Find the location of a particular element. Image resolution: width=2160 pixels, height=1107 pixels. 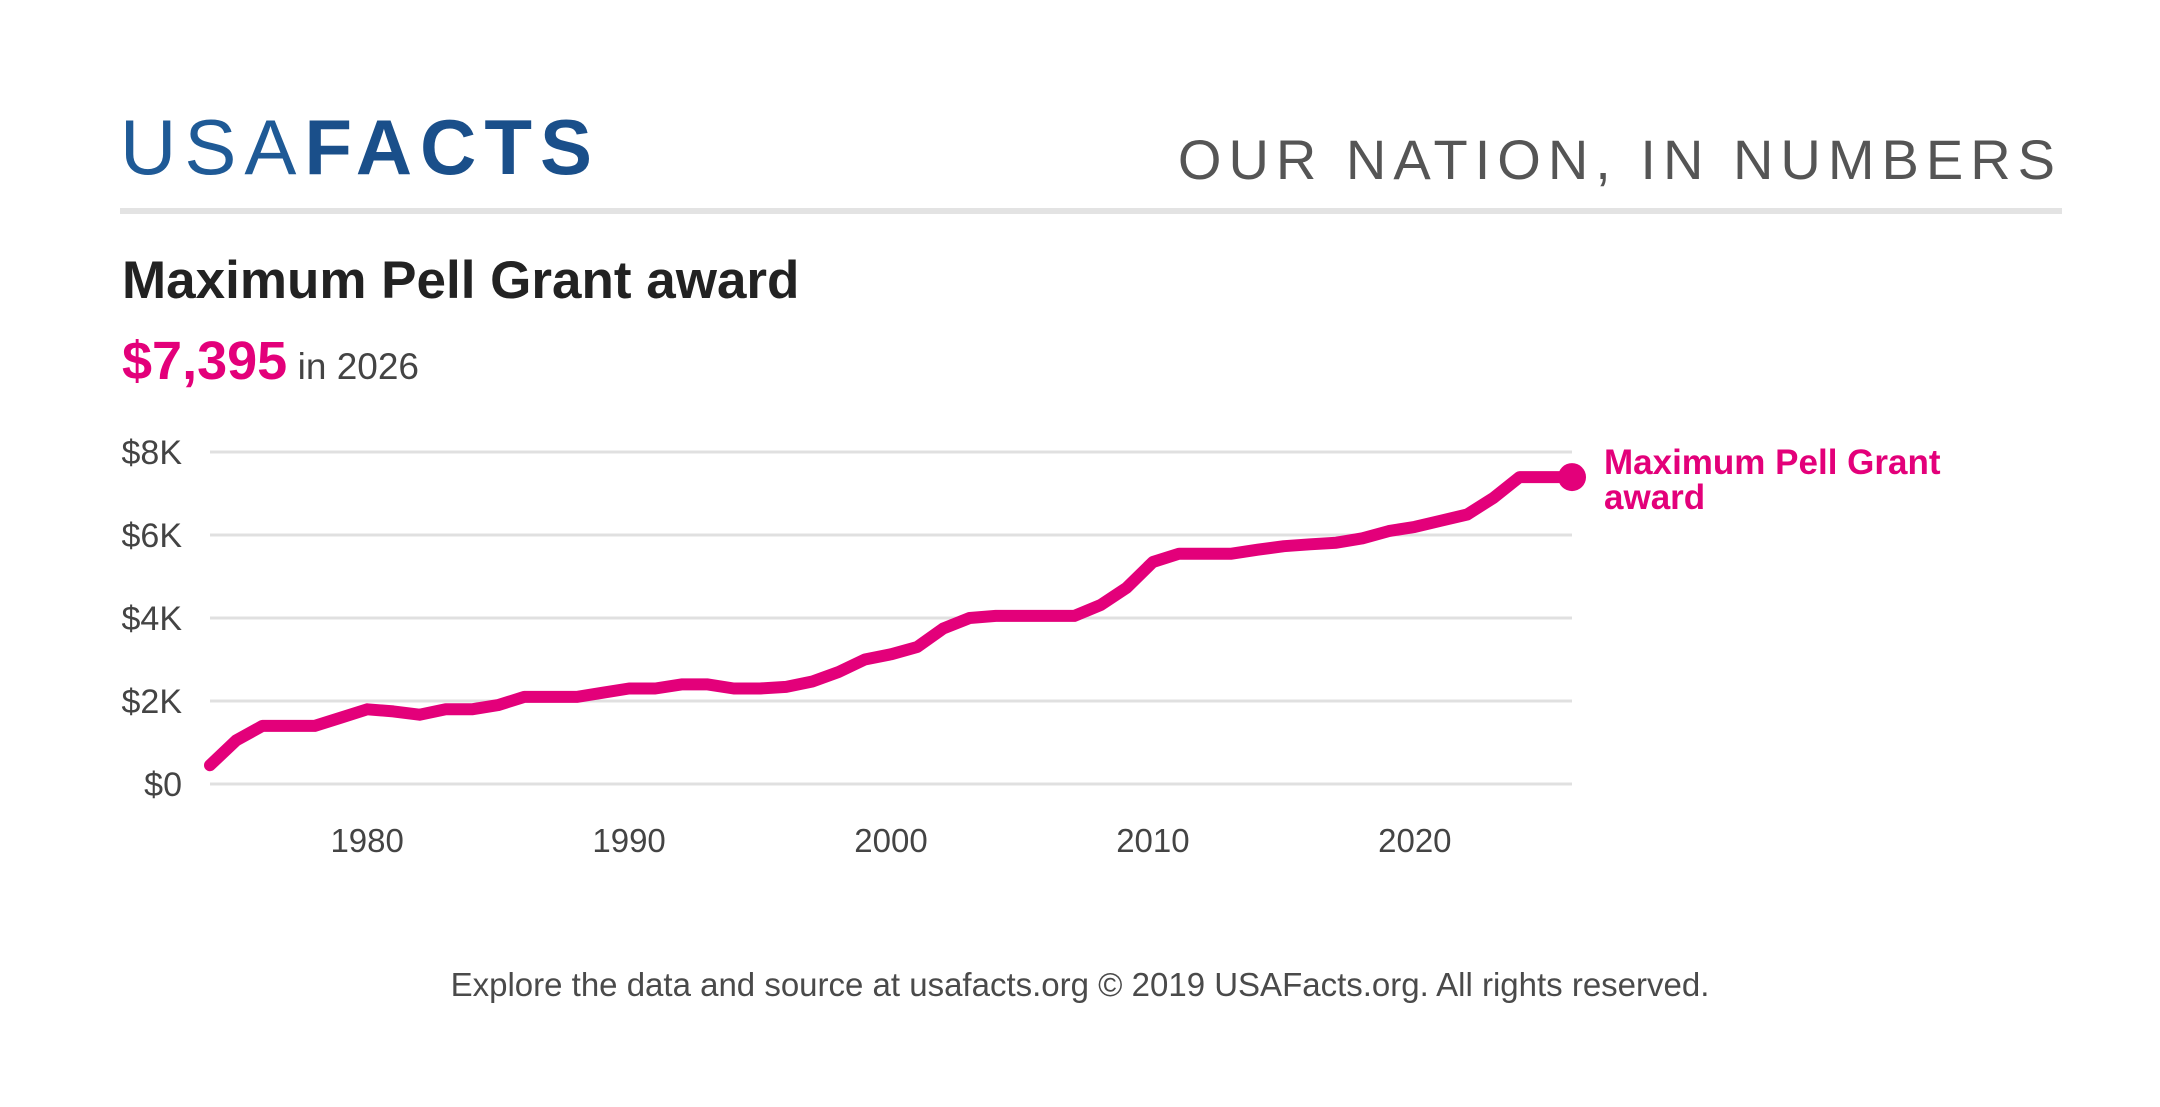

y-tick-label: $4K is located at coordinates (152, 619).